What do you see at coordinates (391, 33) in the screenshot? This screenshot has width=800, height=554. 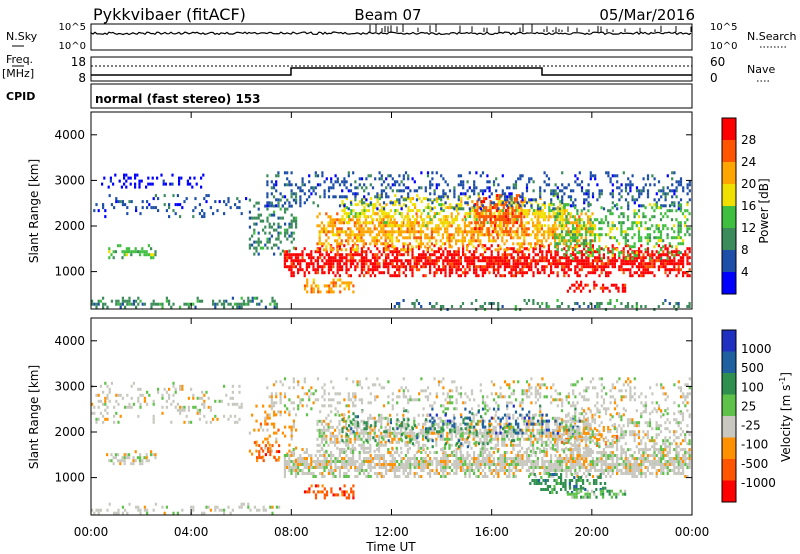 I see `nsky-trace` at bounding box center [391, 33].